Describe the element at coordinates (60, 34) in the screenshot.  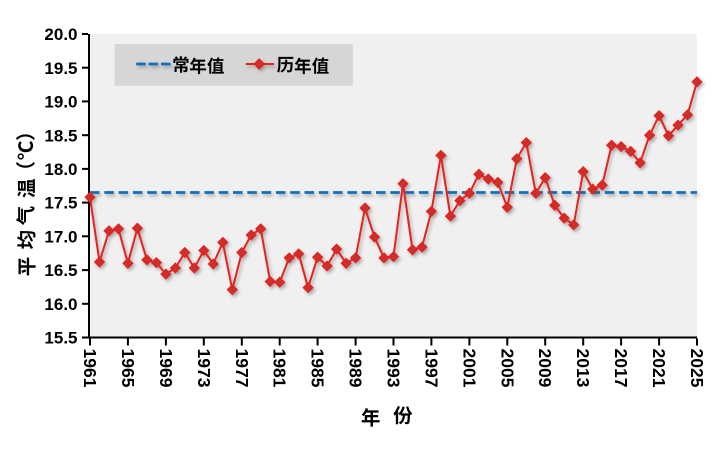
I see `svg-text: 20.0` at that location.